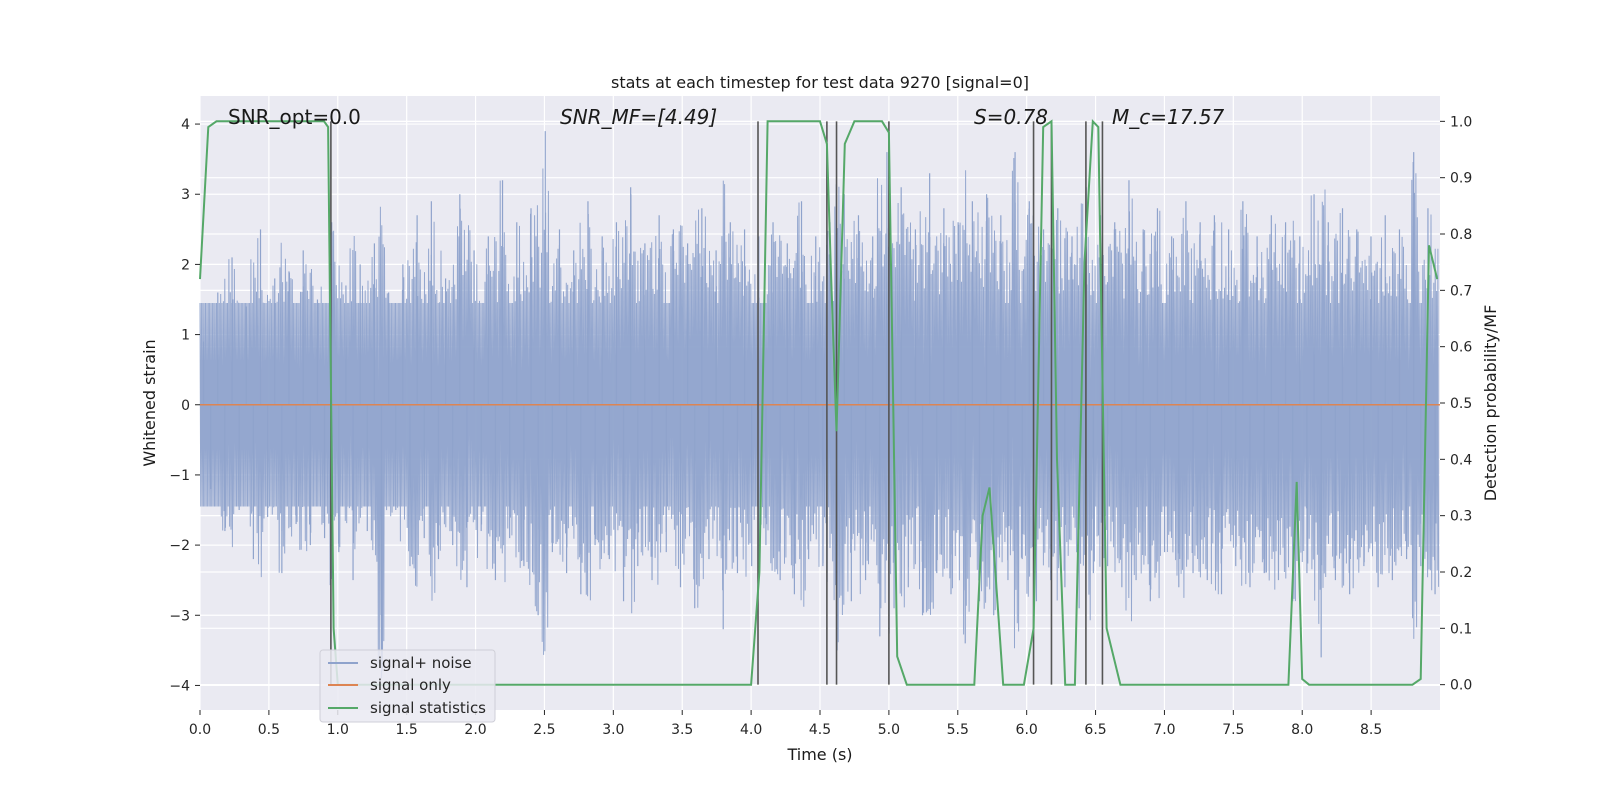  I want to click on y2-tick-label: 0.4, so click(1461, 460).